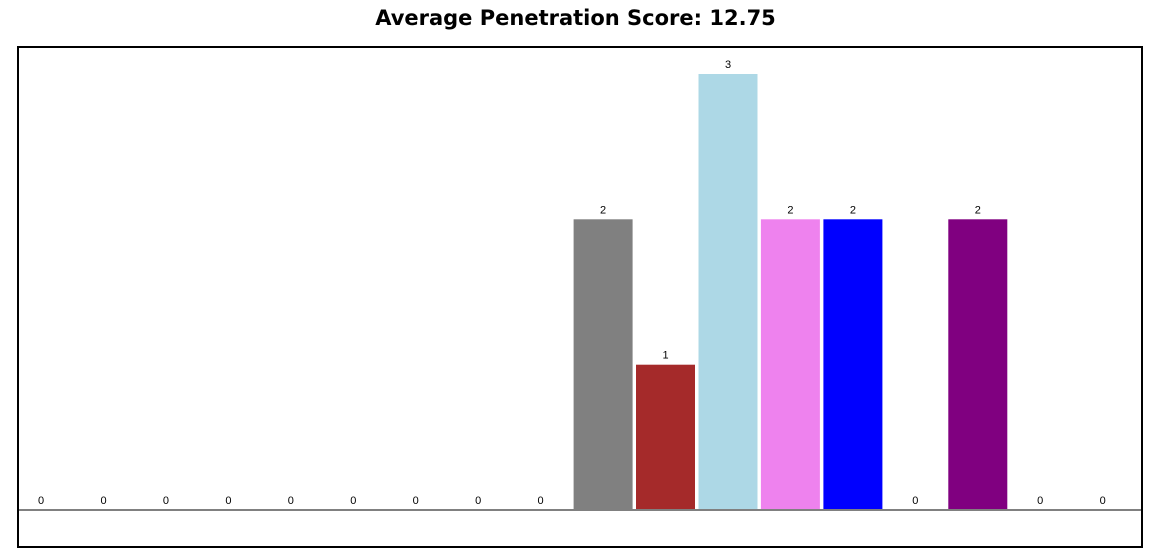 The height and width of the screenshot is (559, 1151). What do you see at coordinates (665, 356) in the screenshot?
I see `bar-value-label-11: 1` at bounding box center [665, 356].